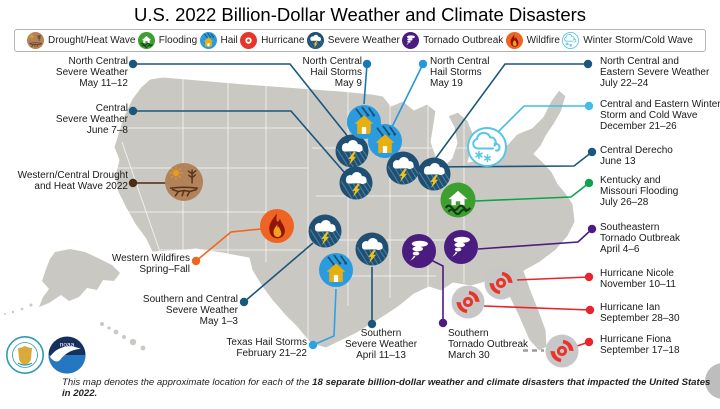 Image resolution: width=720 pixels, height=409 pixels. What do you see at coordinates (589, 277) in the screenshot?
I see `hurricane-nicole-dot` at bounding box center [589, 277].